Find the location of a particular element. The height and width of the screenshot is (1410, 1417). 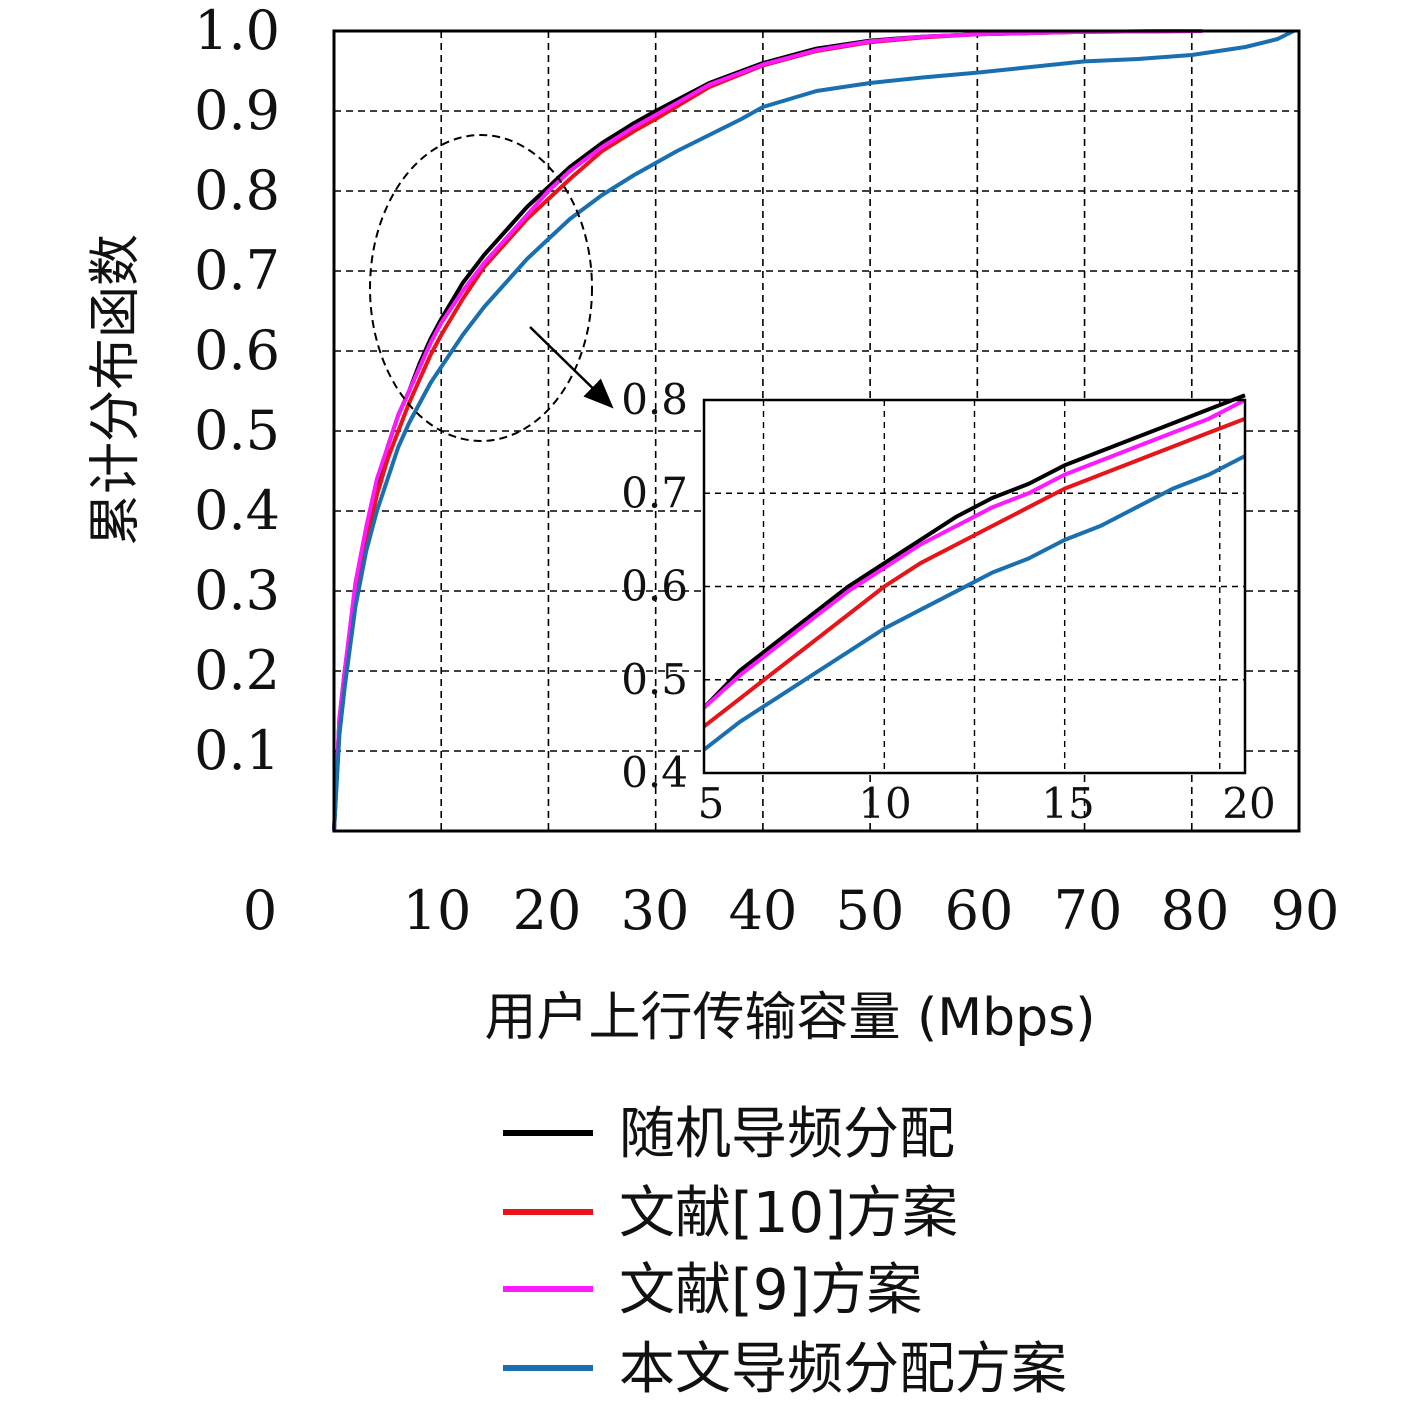

main-x-tick-label: 10 is located at coordinates (437, 910).